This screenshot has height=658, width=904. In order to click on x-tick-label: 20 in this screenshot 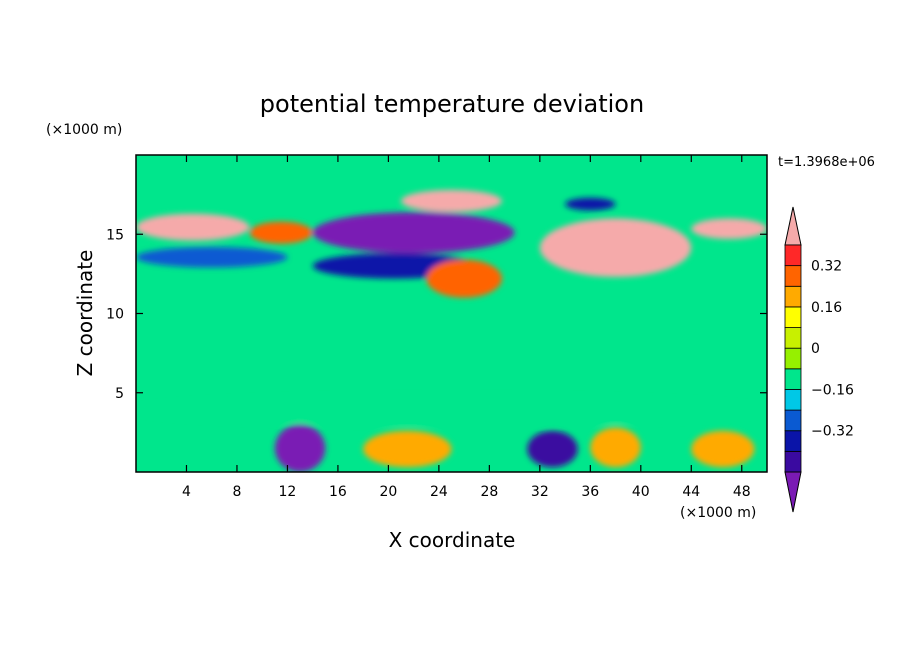, I will do `click(388, 492)`.